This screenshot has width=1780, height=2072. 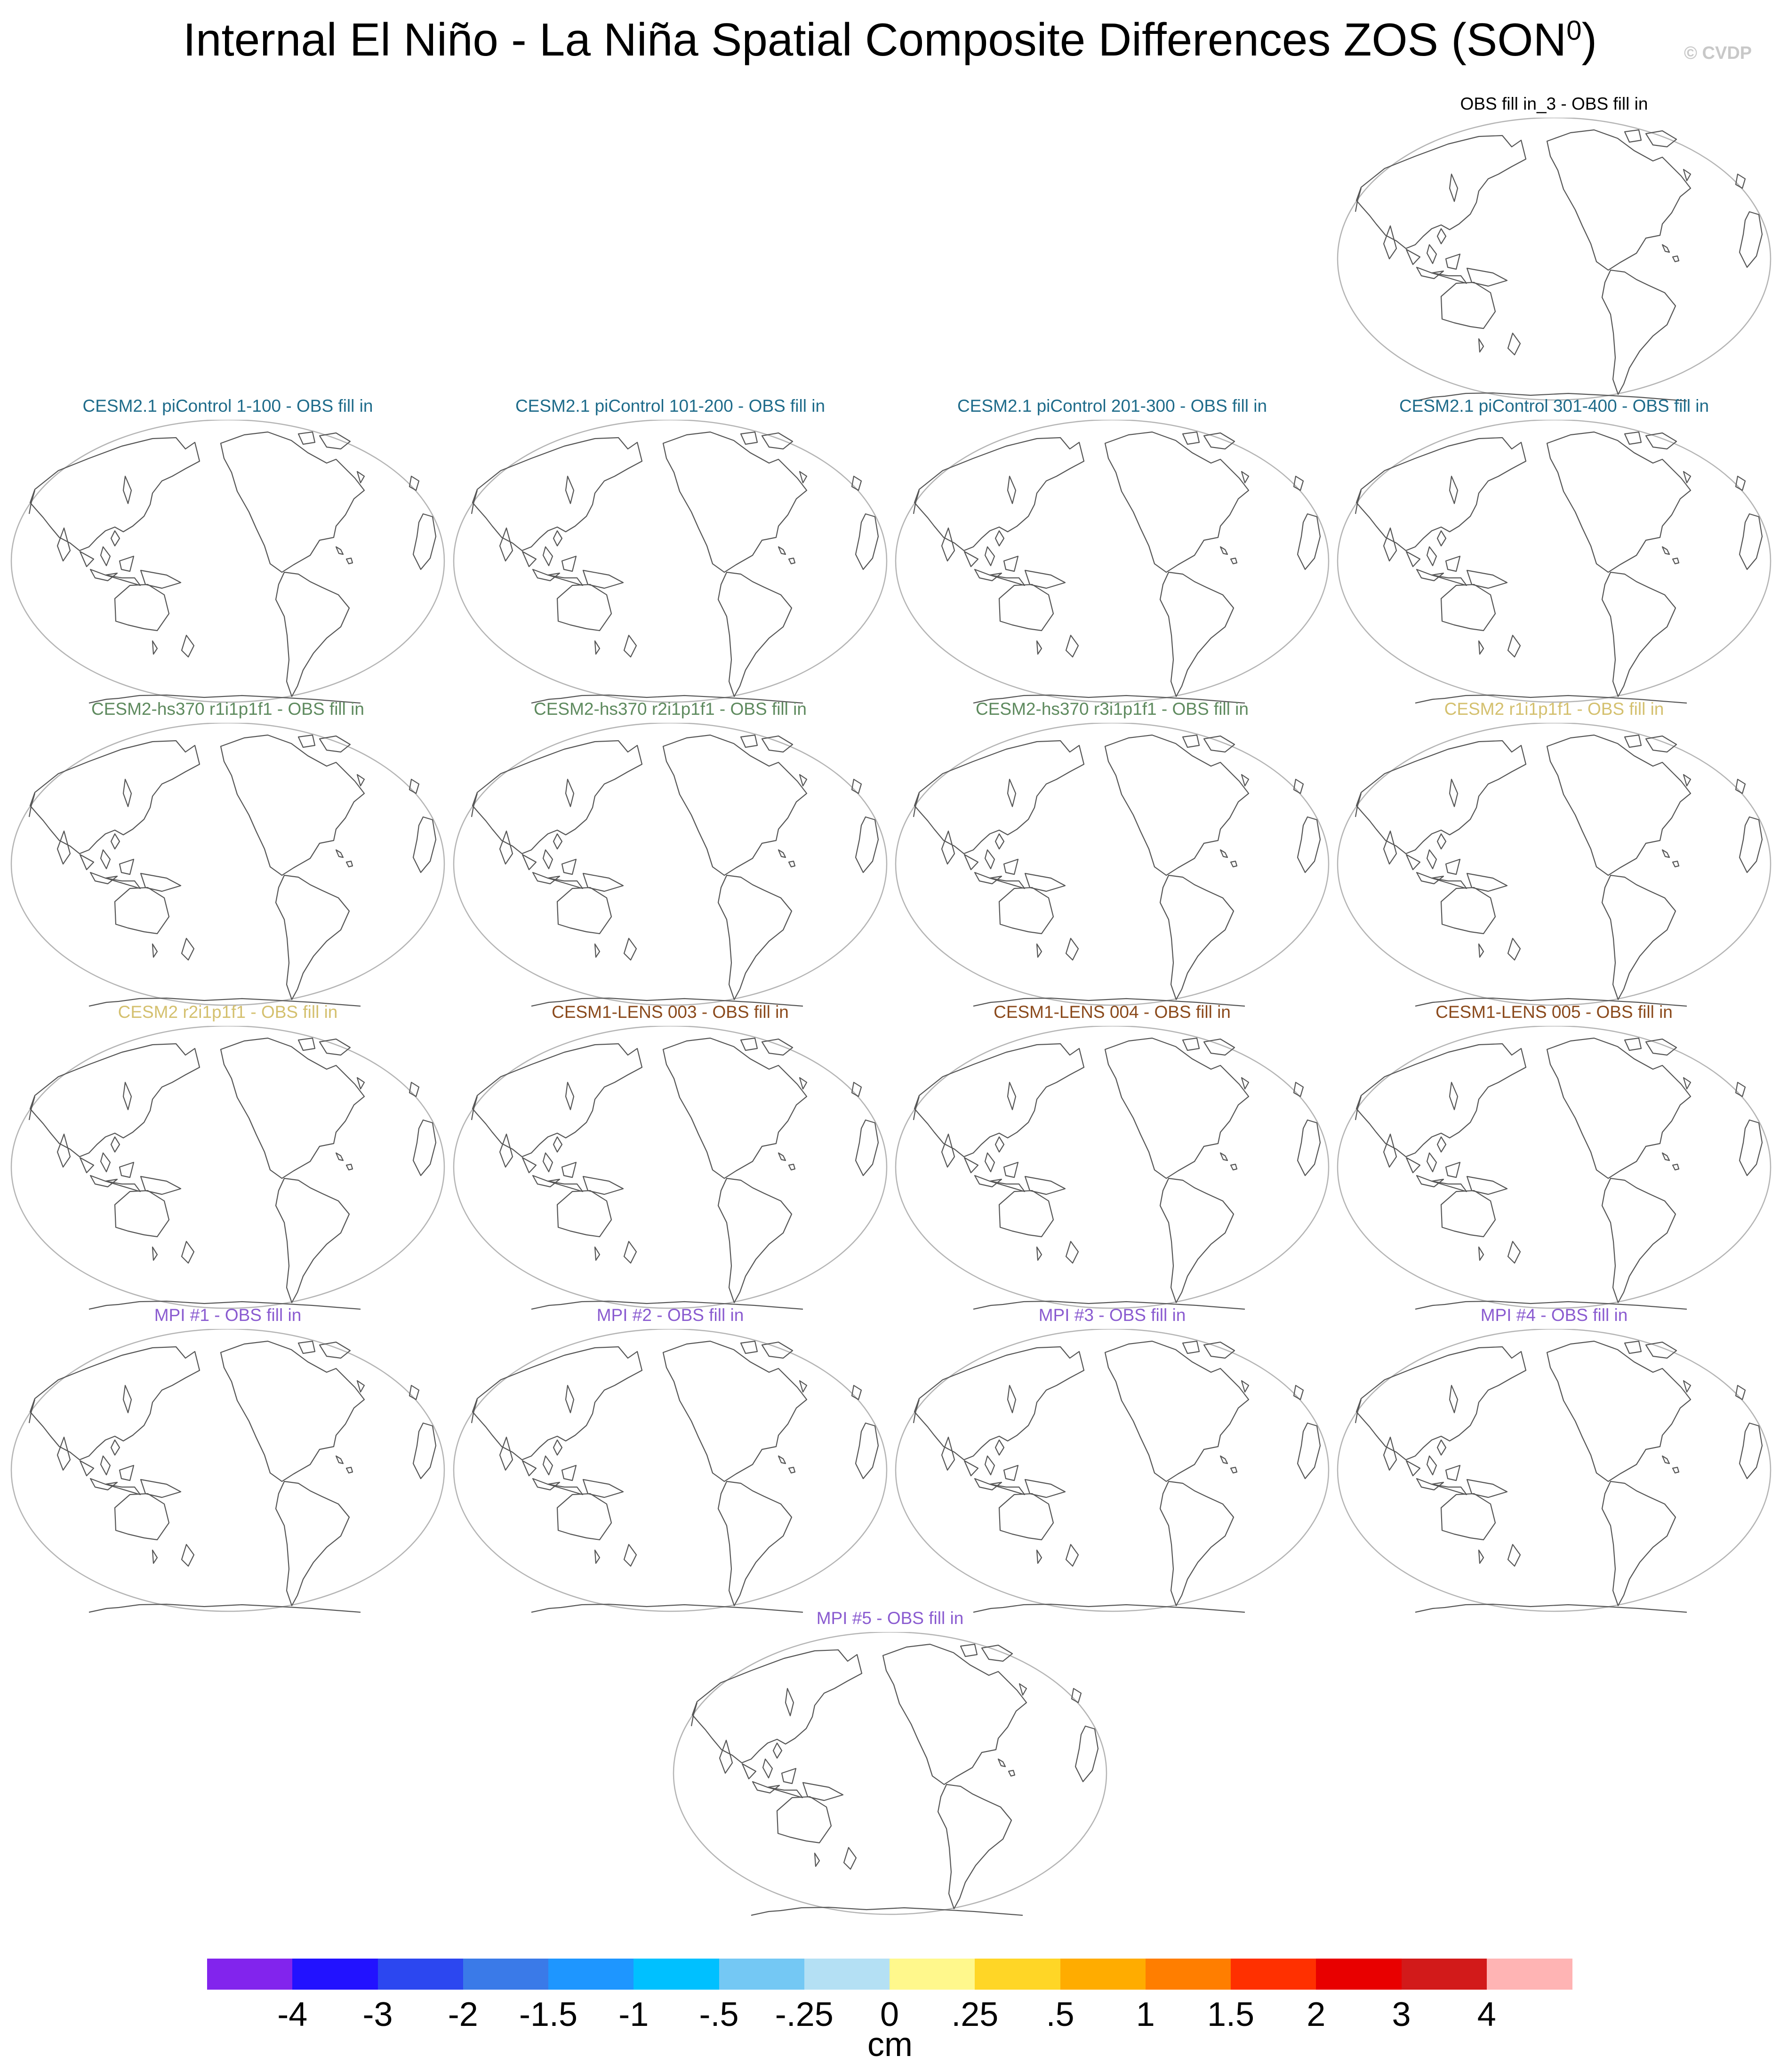 I want to click on colorbar-tick-label: -2, so click(x=463, y=2014).